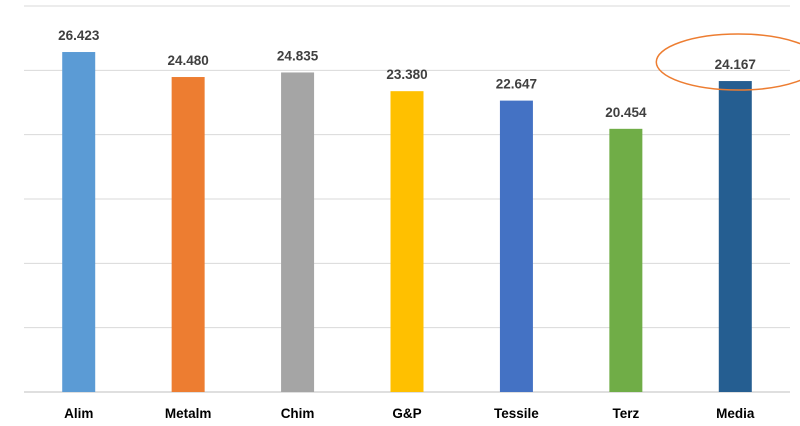  Describe the element at coordinates (79, 222) in the screenshot. I see `bar-alim` at that location.